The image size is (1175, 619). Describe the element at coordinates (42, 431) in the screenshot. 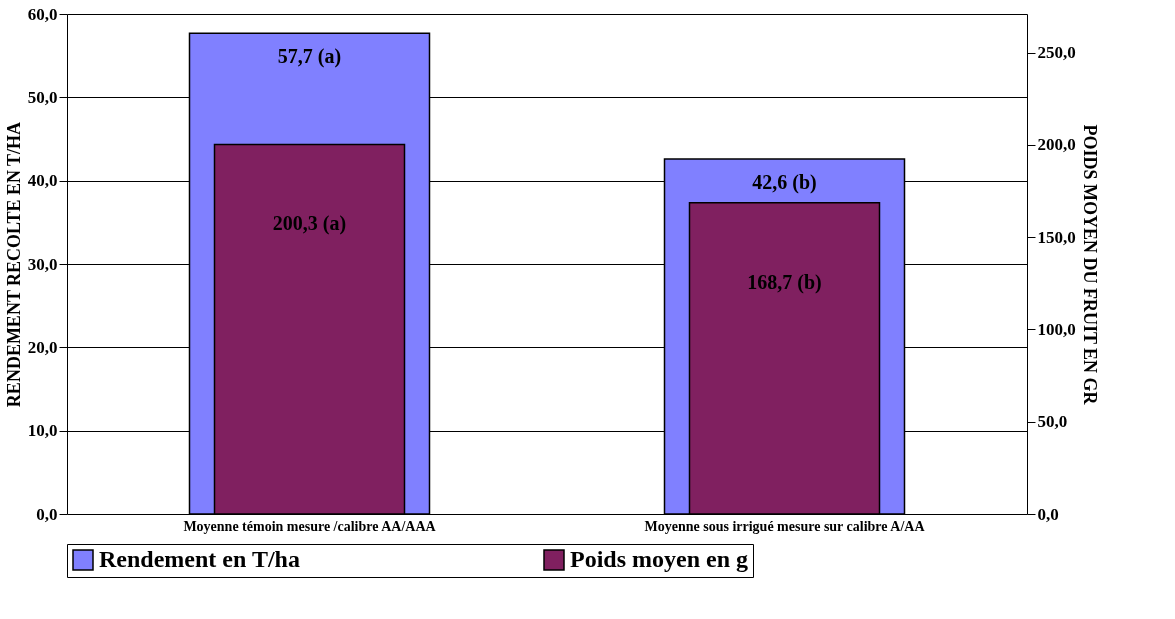

I see `y-tick-label: 10,0` at that location.